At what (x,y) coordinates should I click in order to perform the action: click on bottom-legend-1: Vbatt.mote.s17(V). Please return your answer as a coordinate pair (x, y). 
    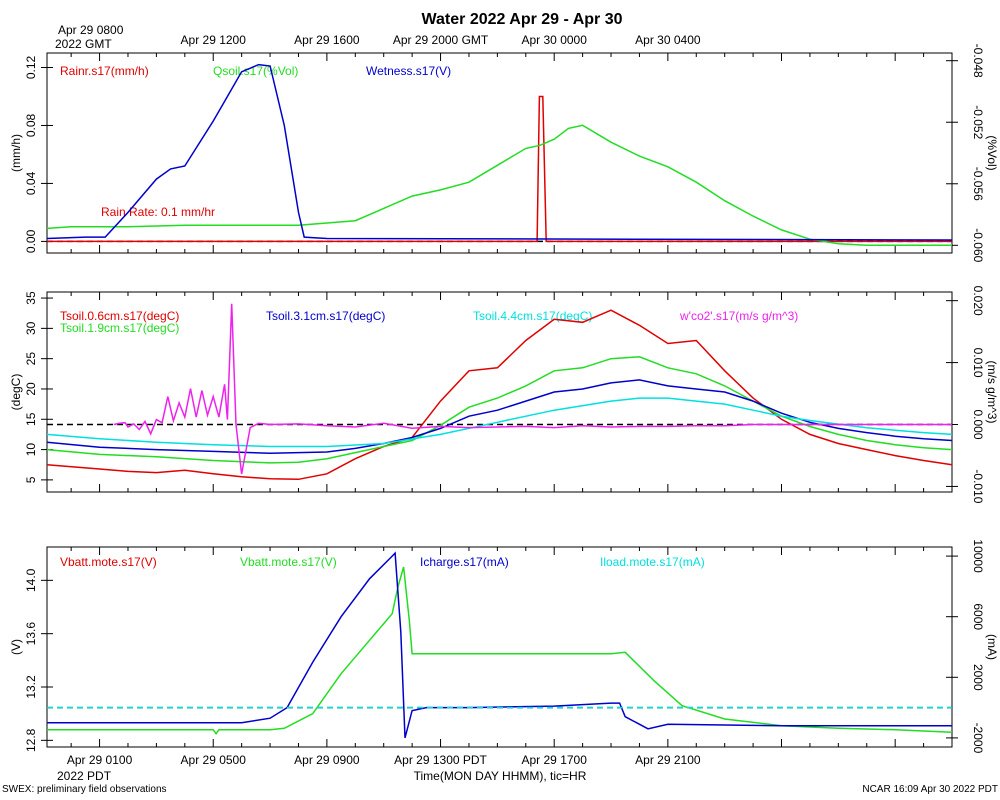
    Looking at the image, I should click on (288, 562).